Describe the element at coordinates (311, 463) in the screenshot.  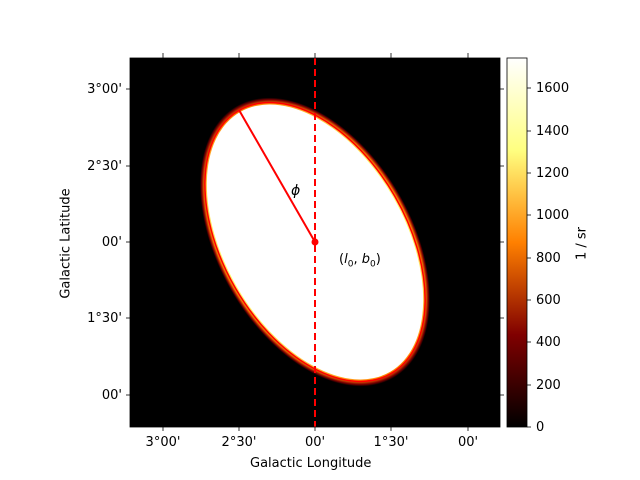
I see `x-axis-title: Galactic Longitude` at that location.